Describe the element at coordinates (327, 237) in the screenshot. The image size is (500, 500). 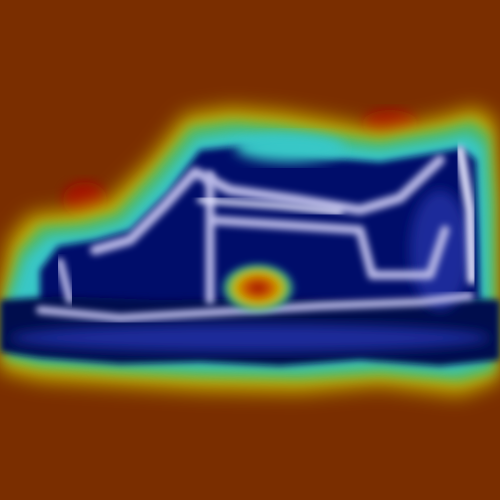
I see `shoe-outline-inner` at that location.